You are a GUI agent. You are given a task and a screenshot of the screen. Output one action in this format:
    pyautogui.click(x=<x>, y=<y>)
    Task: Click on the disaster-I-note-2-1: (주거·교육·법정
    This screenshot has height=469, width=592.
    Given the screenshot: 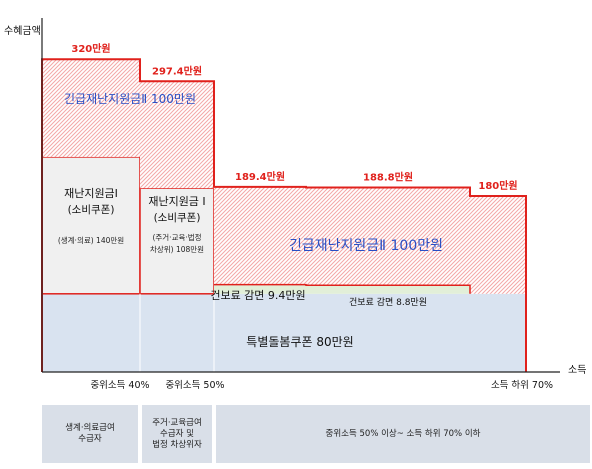 What is the action you would take?
    pyautogui.click(x=176, y=237)
    